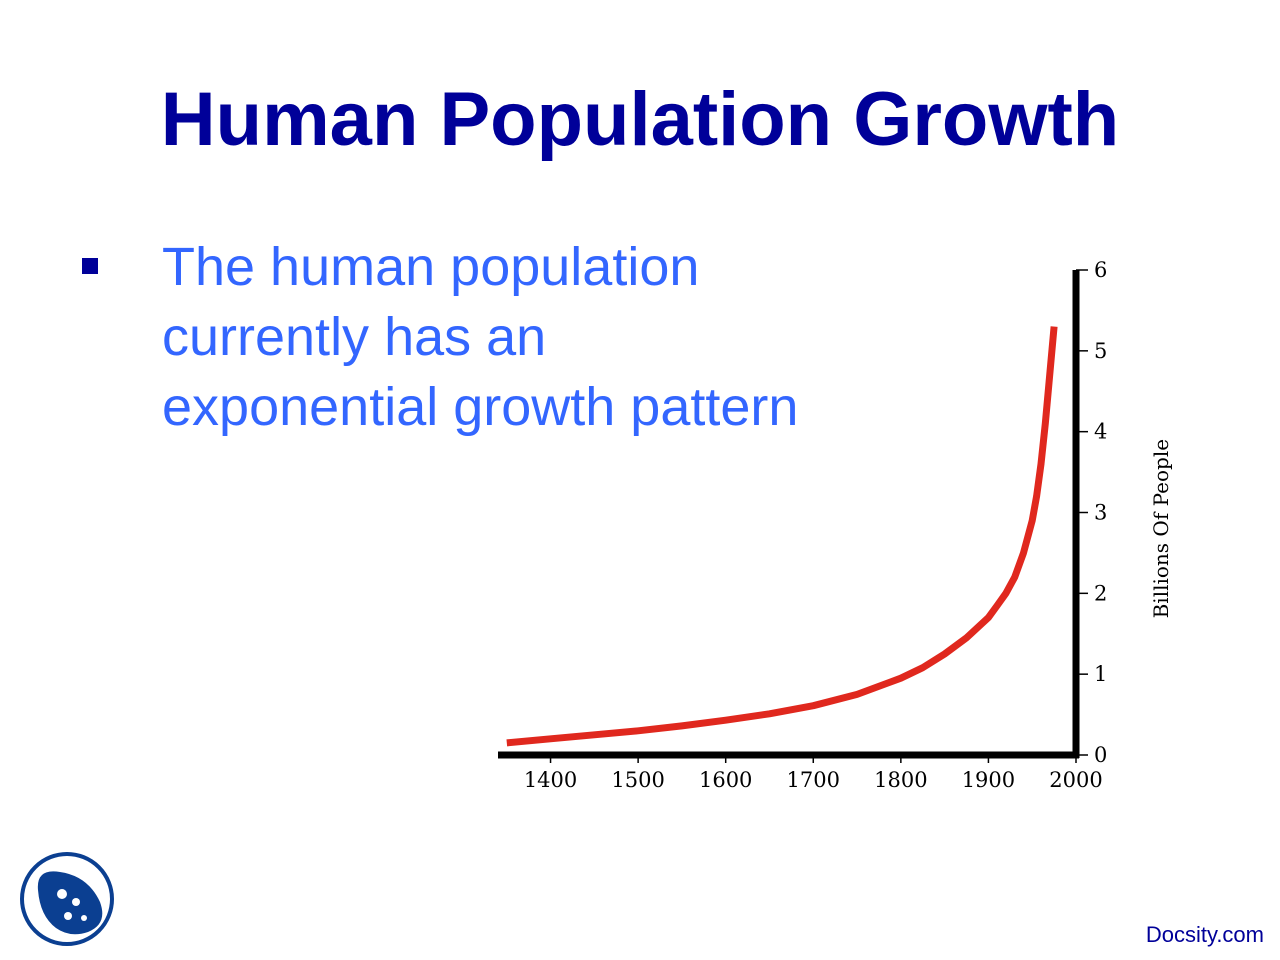 The width and height of the screenshot is (1280, 960). What do you see at coordinates (1100, 674) in the screenshot?
I see `y-tick-label: 1` at bounding box center [1100, 674].